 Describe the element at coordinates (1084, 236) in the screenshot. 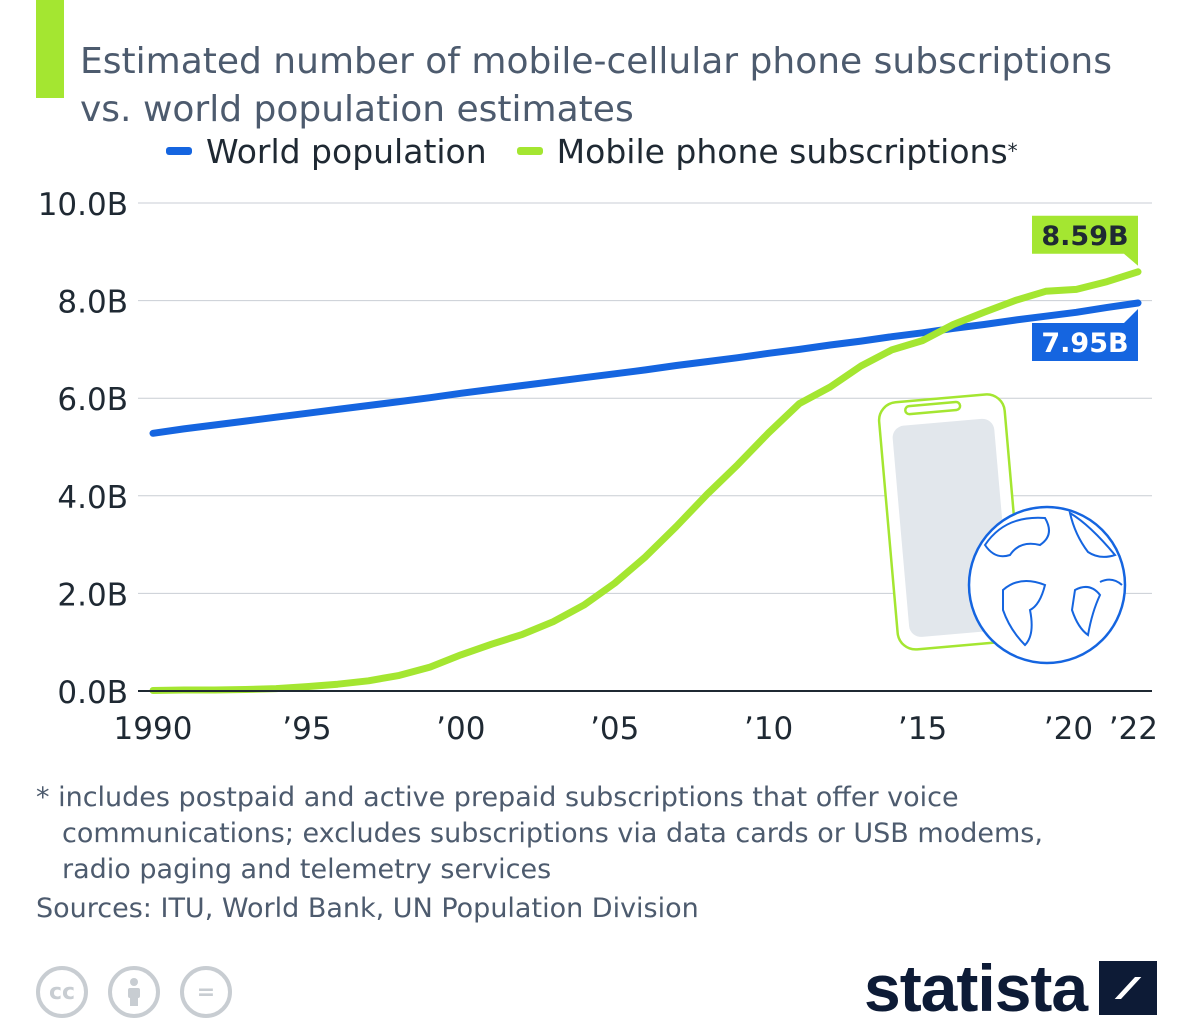

I see `mobile-end-label-text: 8.59B` at that location.